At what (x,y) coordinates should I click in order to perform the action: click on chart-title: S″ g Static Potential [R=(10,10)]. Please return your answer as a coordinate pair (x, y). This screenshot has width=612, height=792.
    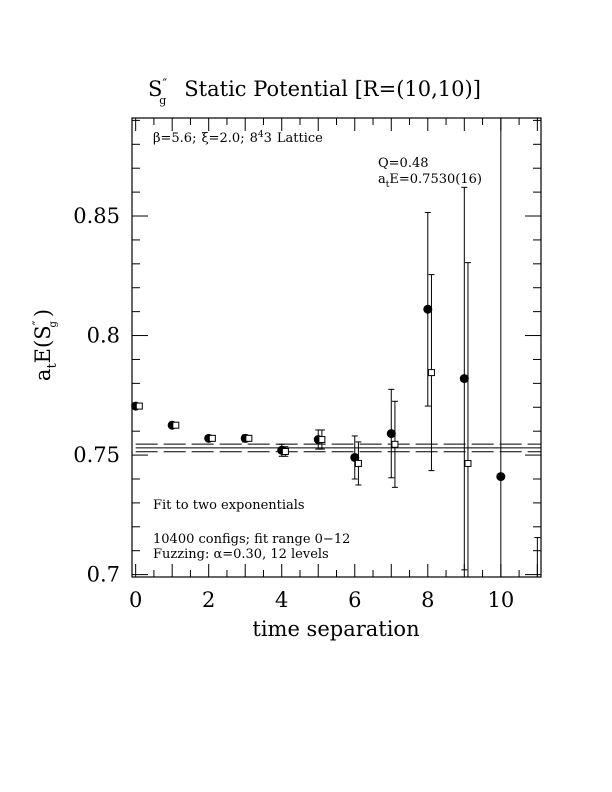
    Looking at the image, I should click on (314, 92).